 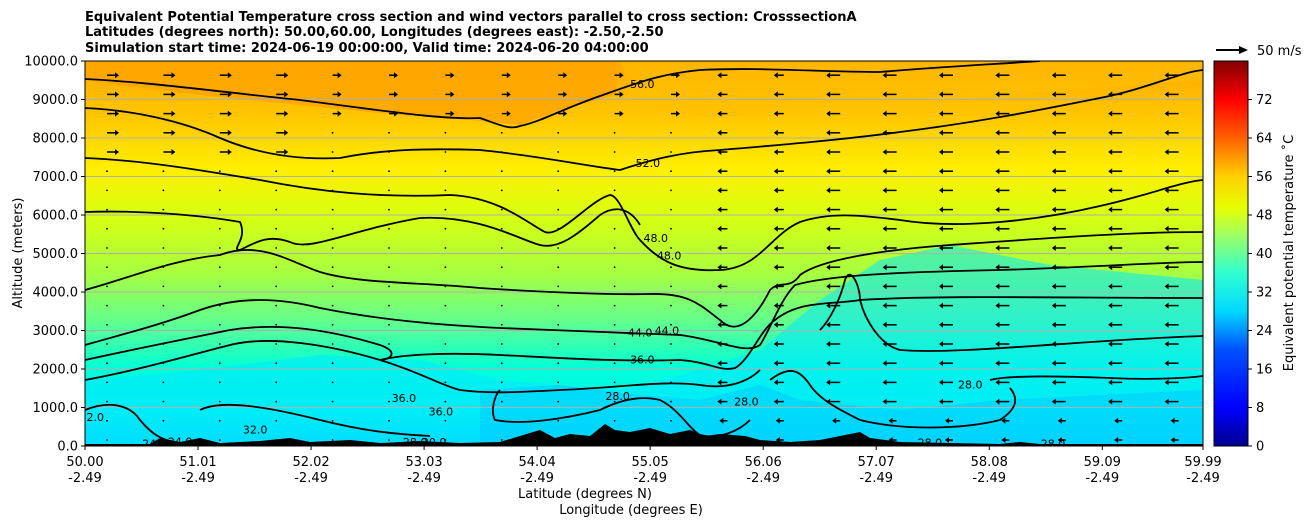 What do you see at coordinates (130, 423) in the screenshot?
I see `contour-28c` at bounding box center [130, 423].